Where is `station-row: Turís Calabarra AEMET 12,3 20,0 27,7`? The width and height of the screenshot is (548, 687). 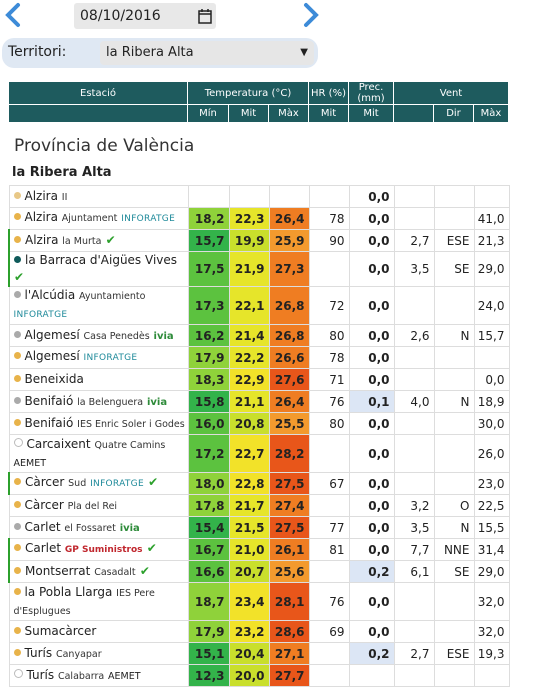
station-row: Turís Calabarra AEMET 12,3 20,0 27,7 is located at coordinates (259, 675).